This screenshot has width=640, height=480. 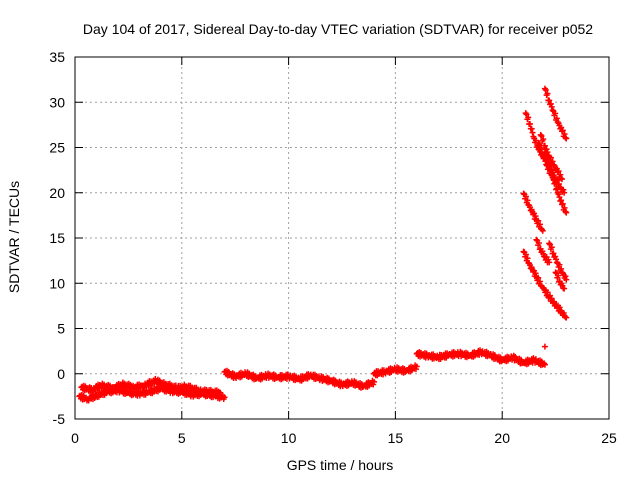 What do you see at coordinates (182, 438) in the screenshot?
I see `x-tick-label: 5` at bounding box center [182, 438].